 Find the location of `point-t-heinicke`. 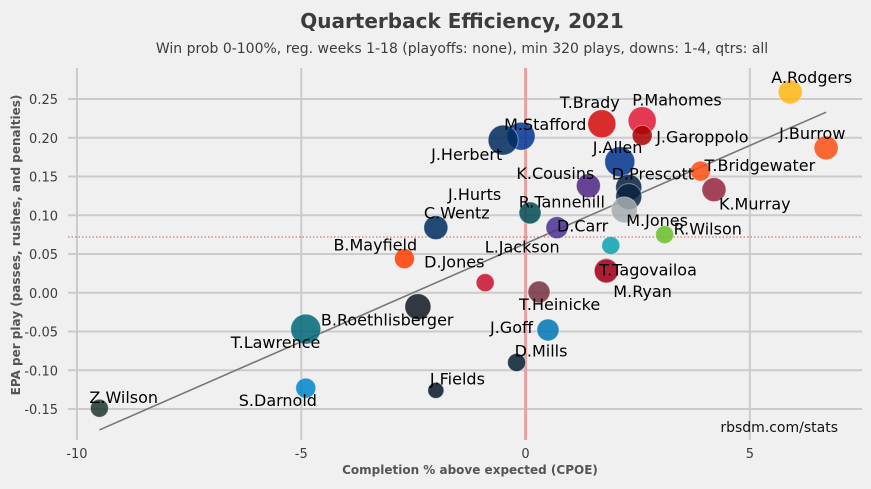

point-t-heinicke is located at coordinates (539, 292).